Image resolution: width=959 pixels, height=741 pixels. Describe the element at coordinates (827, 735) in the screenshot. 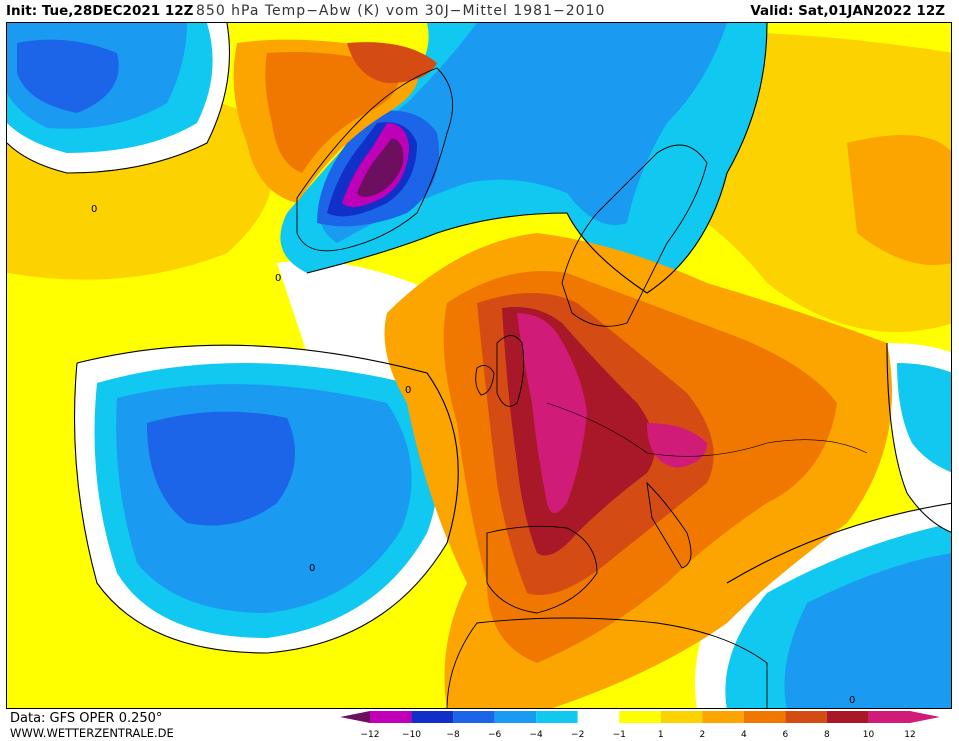

I see `legend-tick-label: 8` at that location.